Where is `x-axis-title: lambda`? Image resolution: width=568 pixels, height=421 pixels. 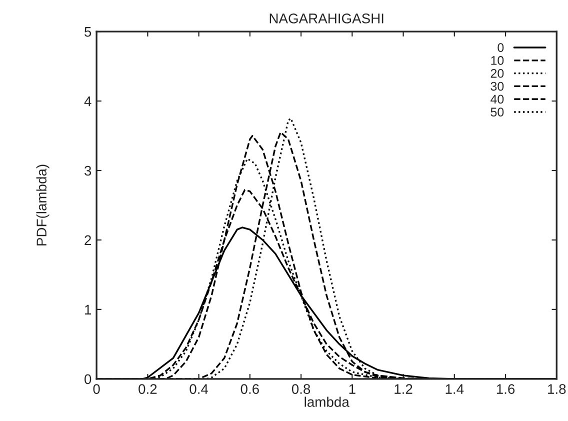
x-axis-title: lambda is located at coordinates (327, 401).